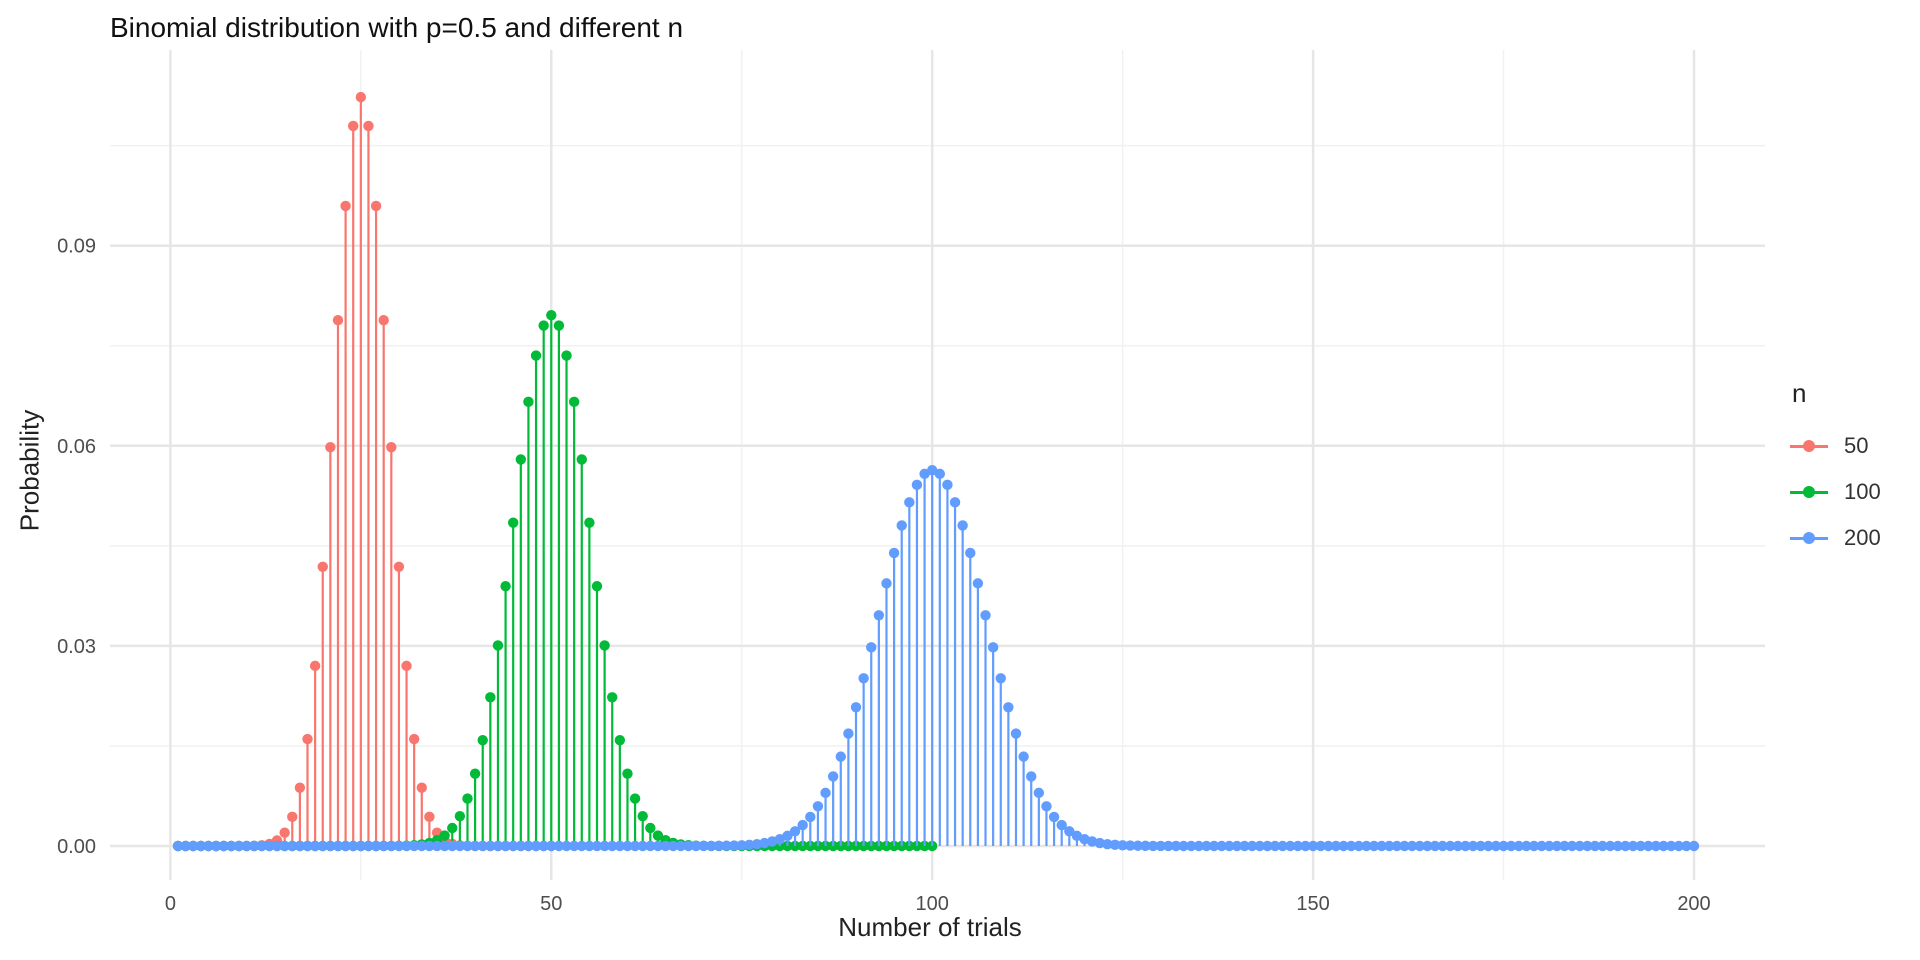  What do you see at coordinates (1312, 904) in the screenshot?
I see `x-tick-label: 150` at bounding box center [1312, 904].